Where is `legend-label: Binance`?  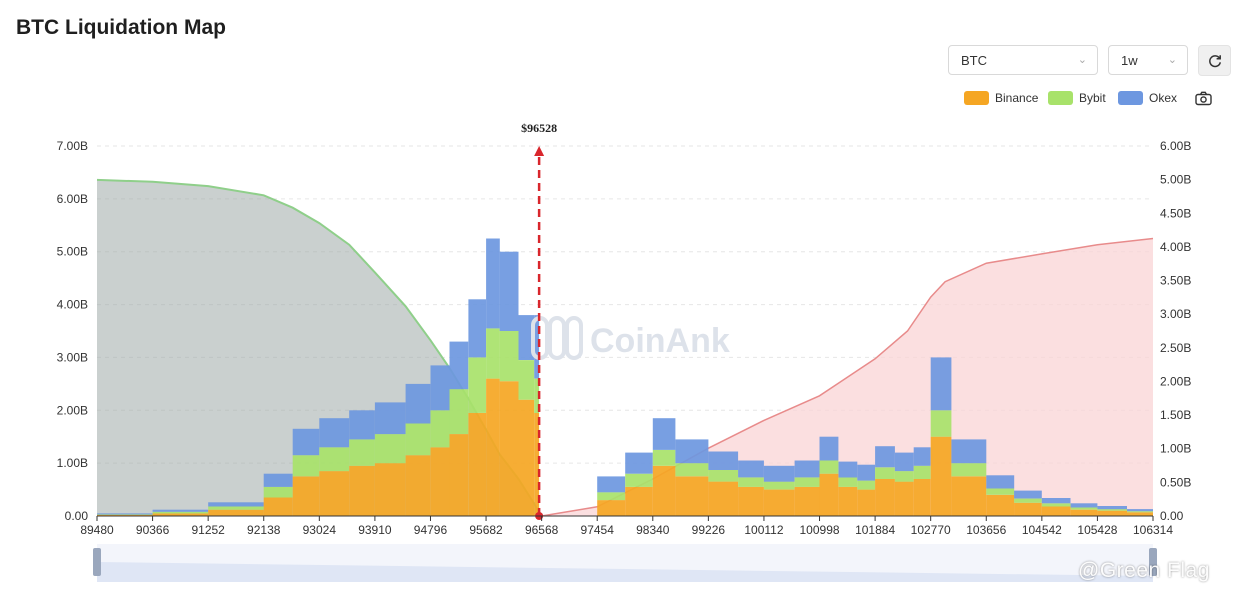
legend-label: Binance is located at coordinates (1017, 98).